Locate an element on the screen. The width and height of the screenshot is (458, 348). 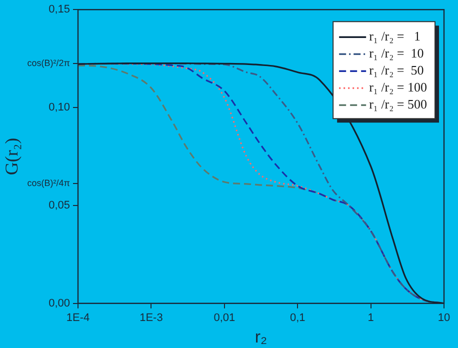
legend-label: r₁ /r₂ = 500 is located at coordinates (398, 104).